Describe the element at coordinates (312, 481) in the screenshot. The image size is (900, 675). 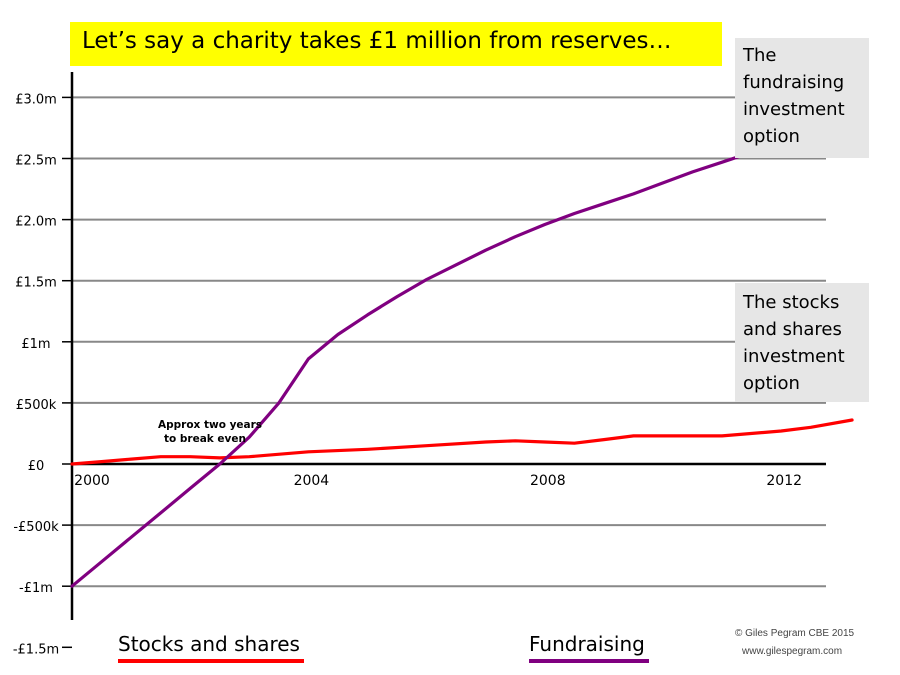
I see `x-tick-label: 2004` at that location.